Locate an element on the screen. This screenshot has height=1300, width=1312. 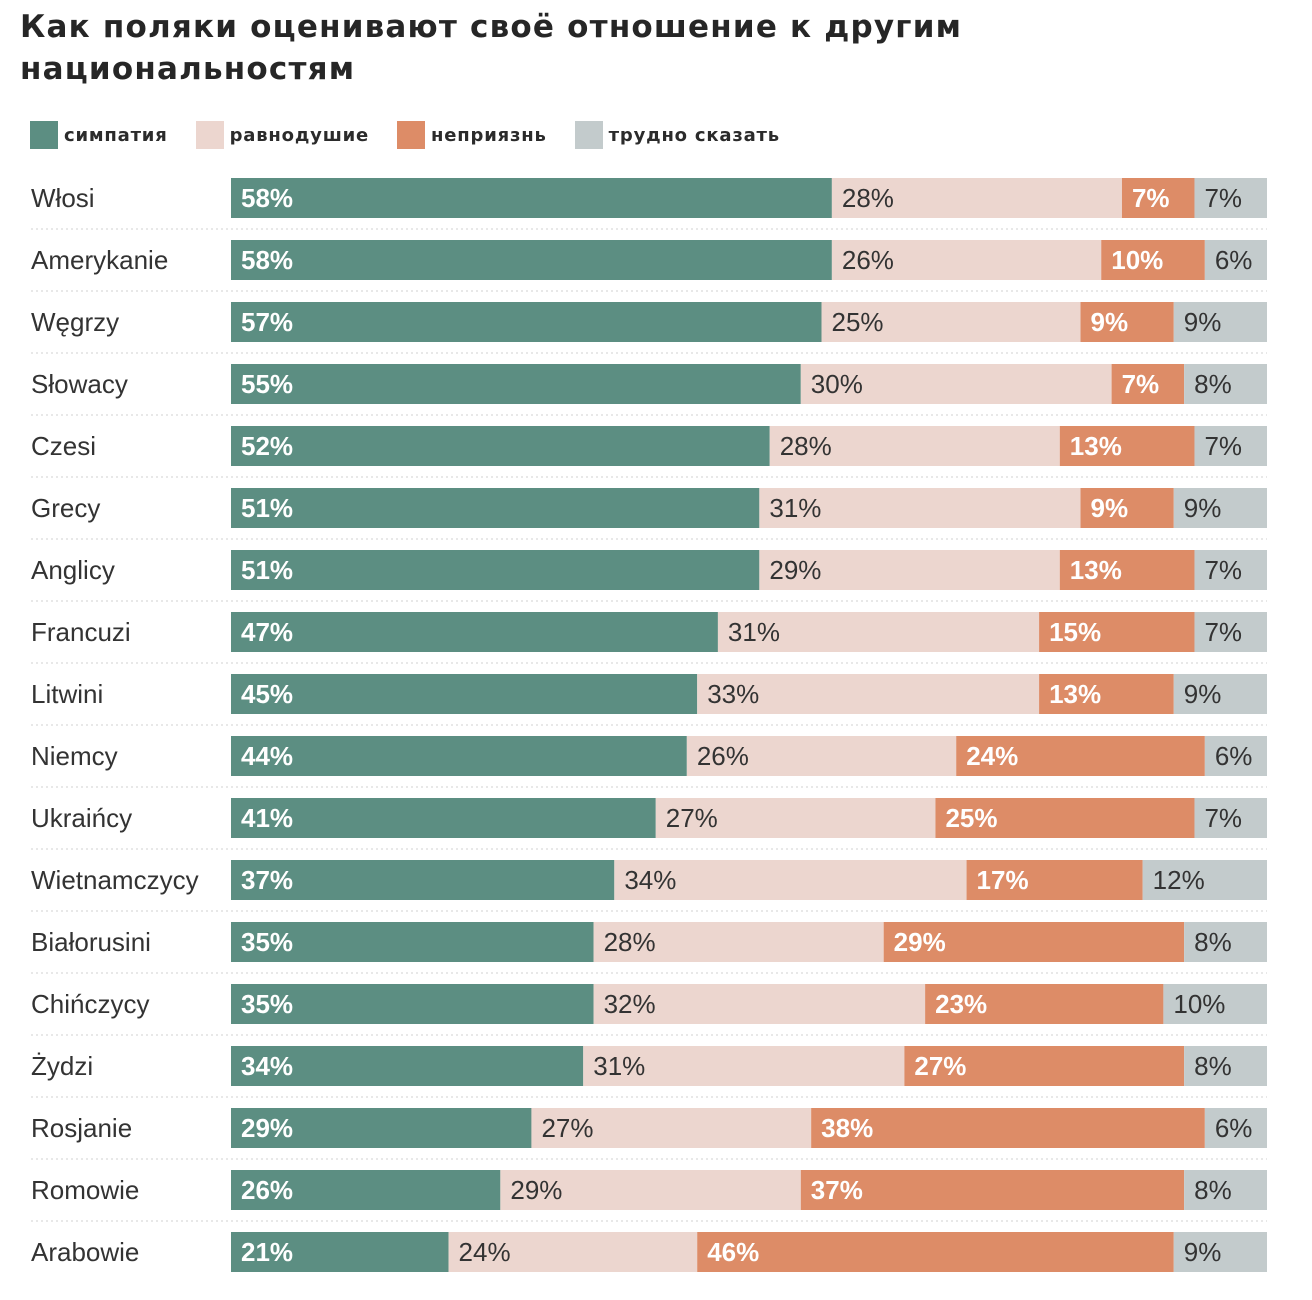
data-label-indifference: 27% is located at coordinates (692, 818).